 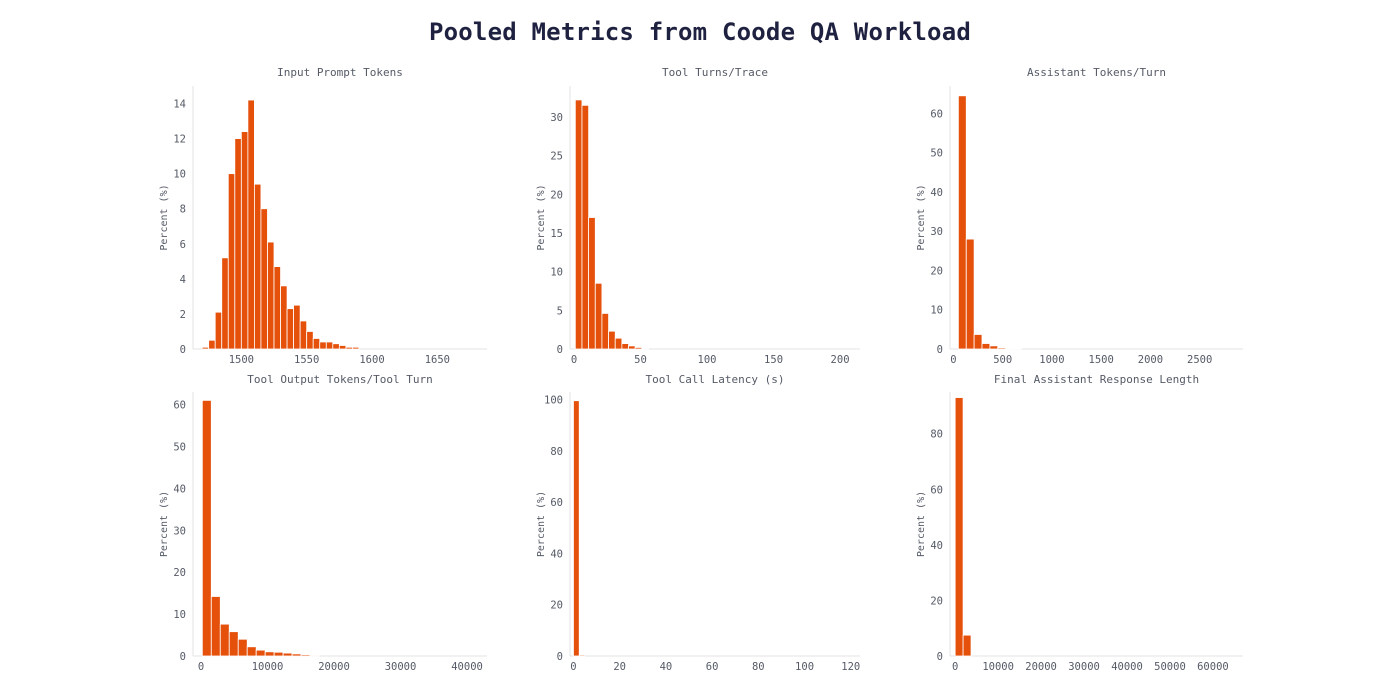 I want to click on y-tick-label: 14, so click(x=179, y=105).